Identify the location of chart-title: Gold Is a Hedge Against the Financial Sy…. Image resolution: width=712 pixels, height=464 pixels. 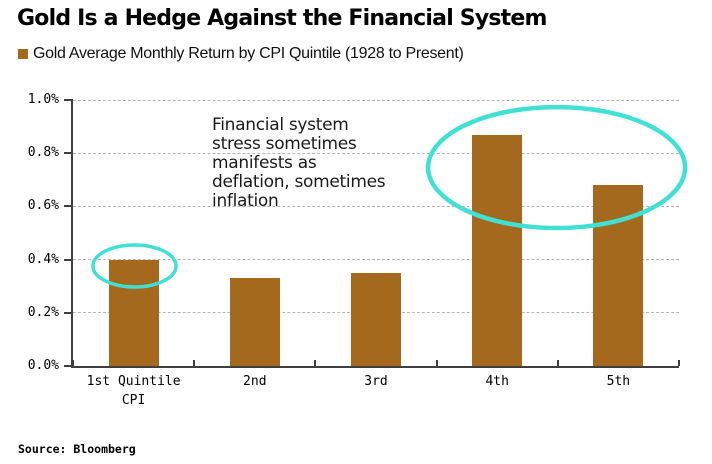
(282, 18).